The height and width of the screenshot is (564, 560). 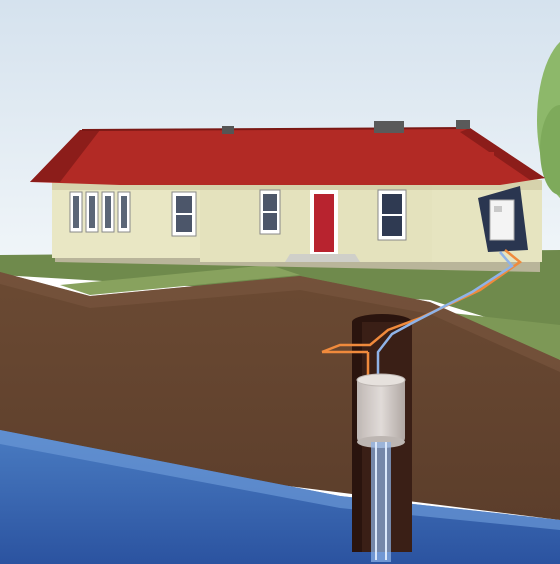 What do you see at coordinates (180, 280) in the screenshot?
I see `lawn-highlight` at bounding box center [180, 280].